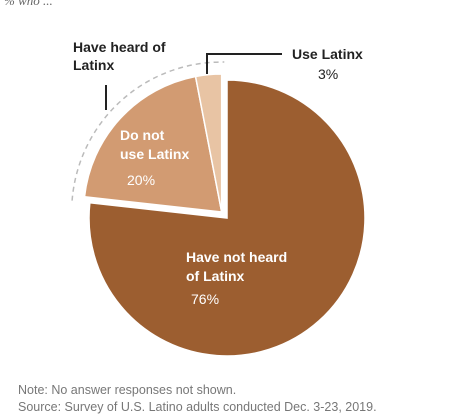 The width and height of the screenshot is (459, 420). What do you see at coordinates (205, 299) in the screenshot?
I see `not-heard-value-label: 76%` at bounding box center [205, 299].